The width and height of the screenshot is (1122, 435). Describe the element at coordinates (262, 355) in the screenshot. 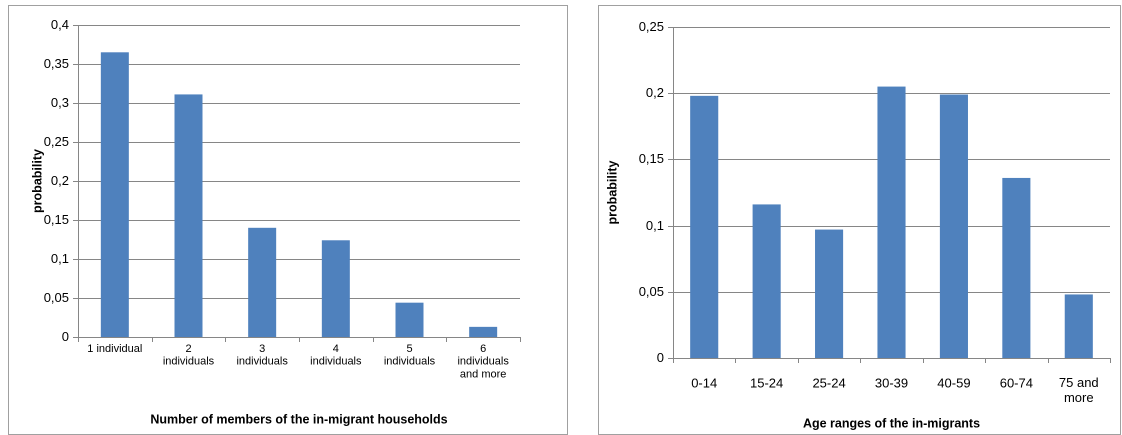

I see `x-tick-label: 3 individuals` at that location.